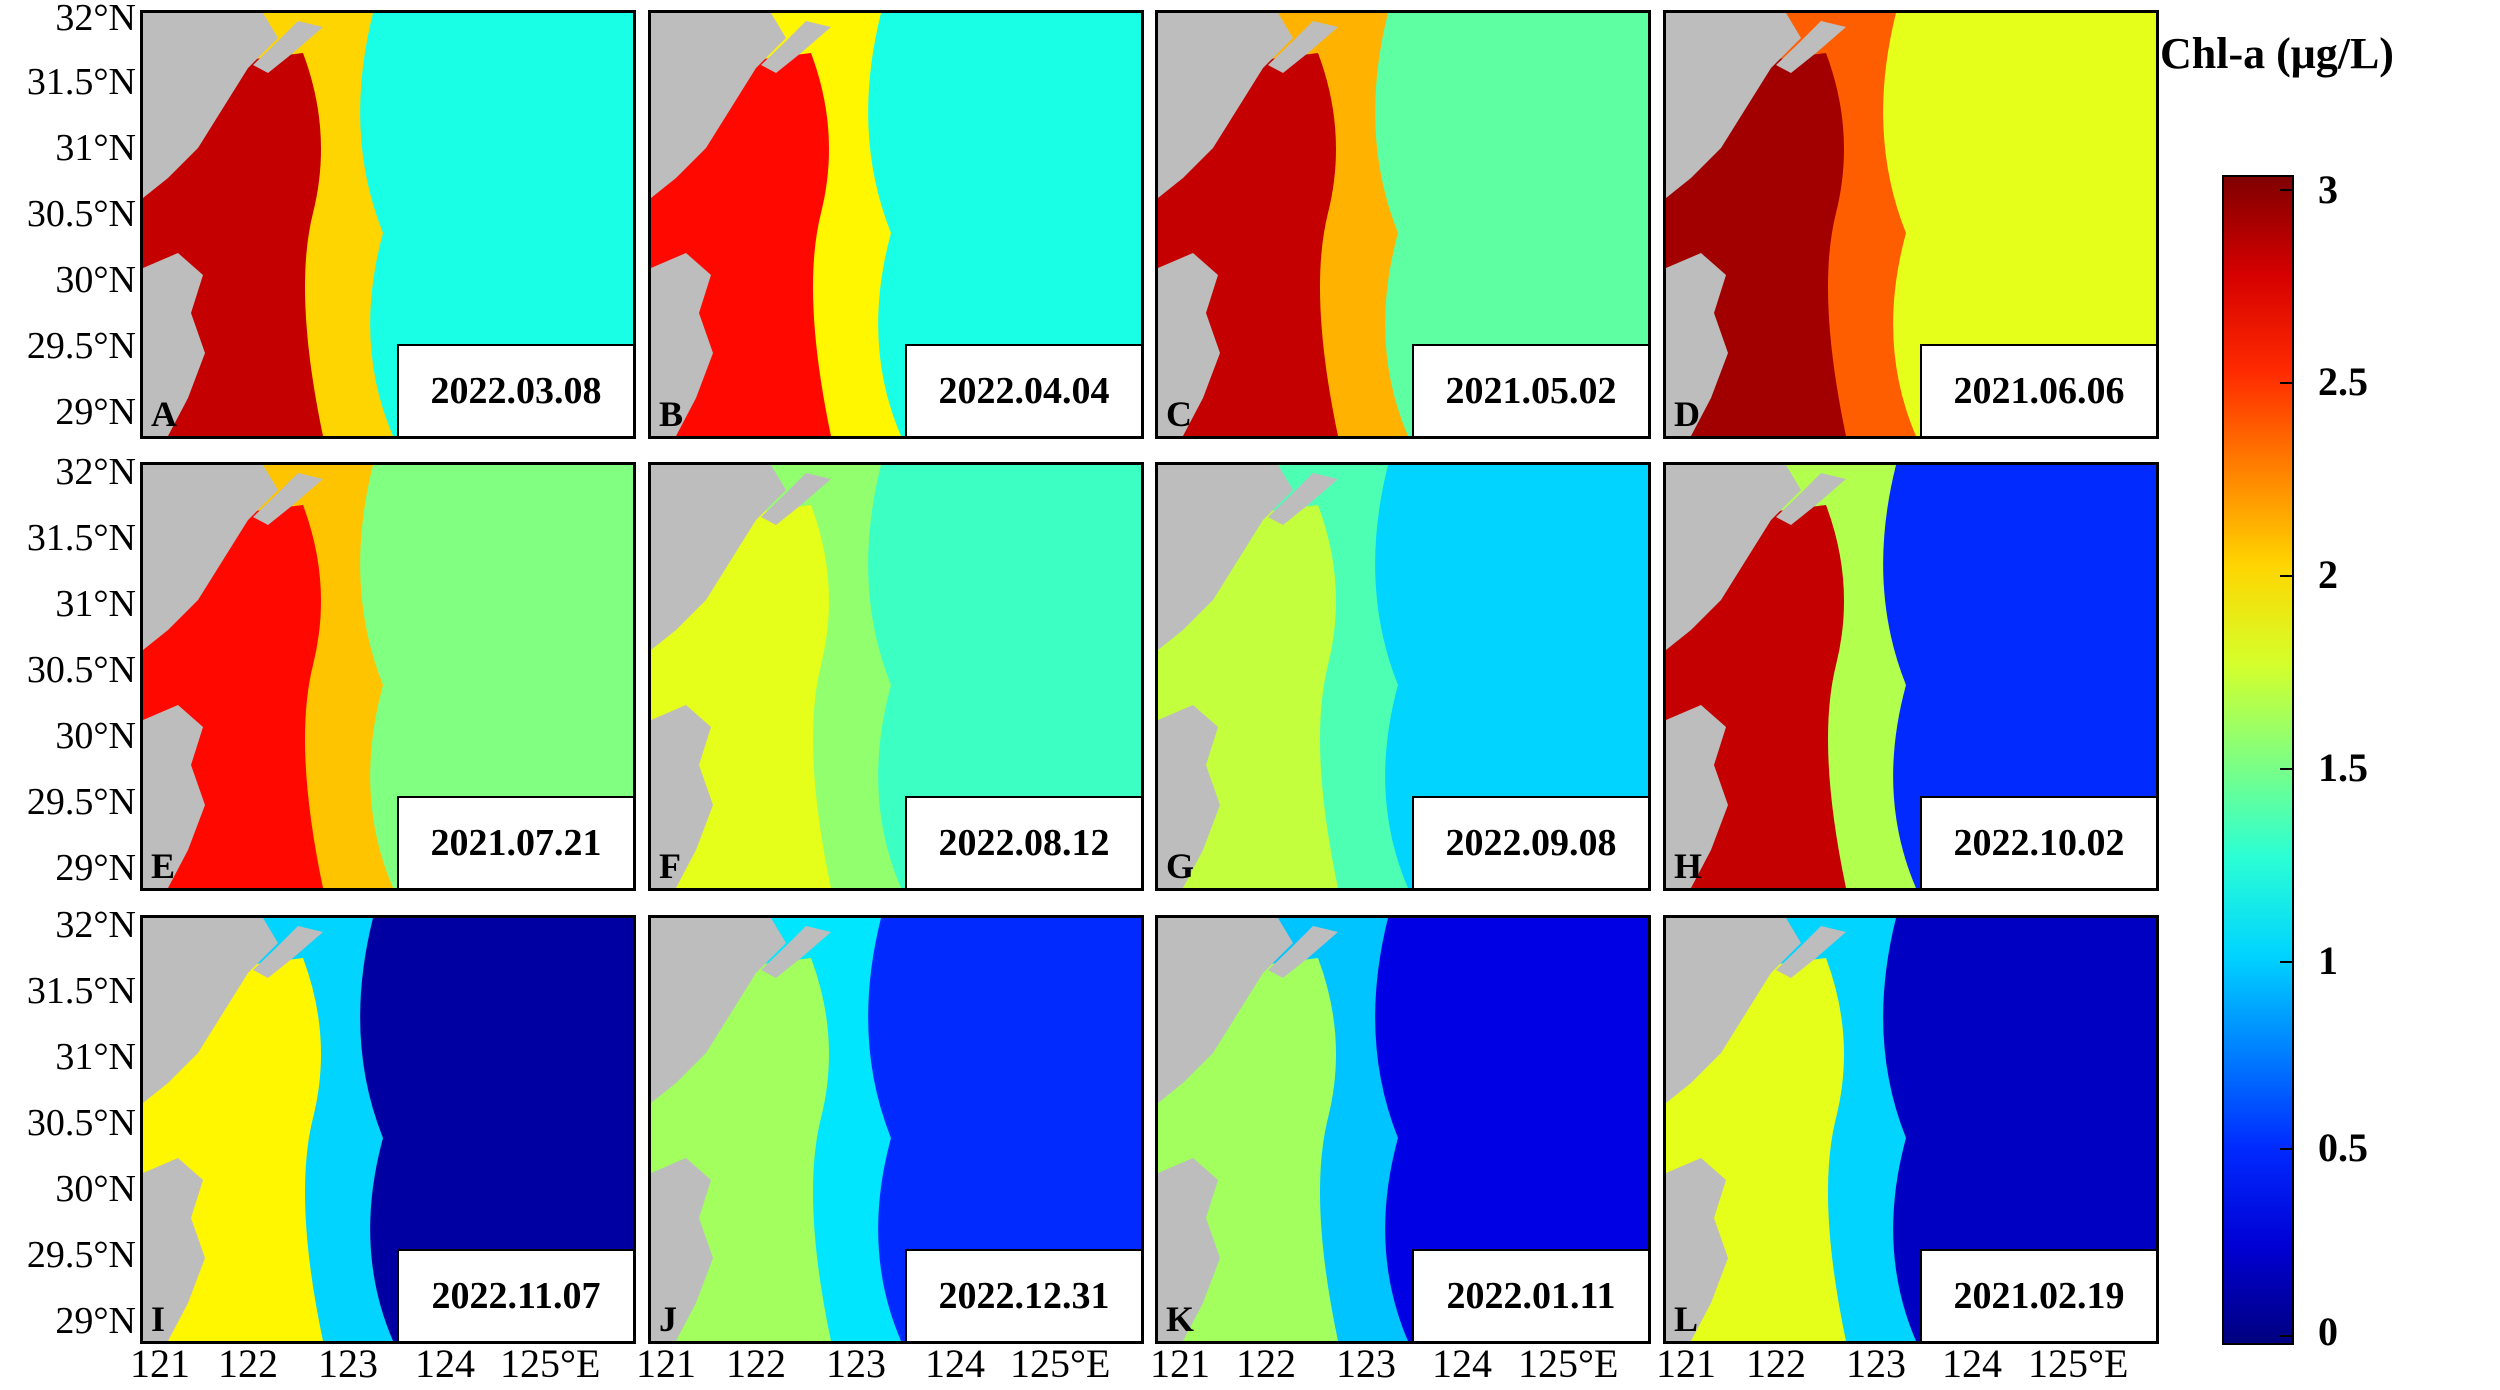 The height and width of the screenshot is (1390, 2500). Describe the element at coordinates (1688, 866) in the screenshot. I see `panel-letter: H` at that location.